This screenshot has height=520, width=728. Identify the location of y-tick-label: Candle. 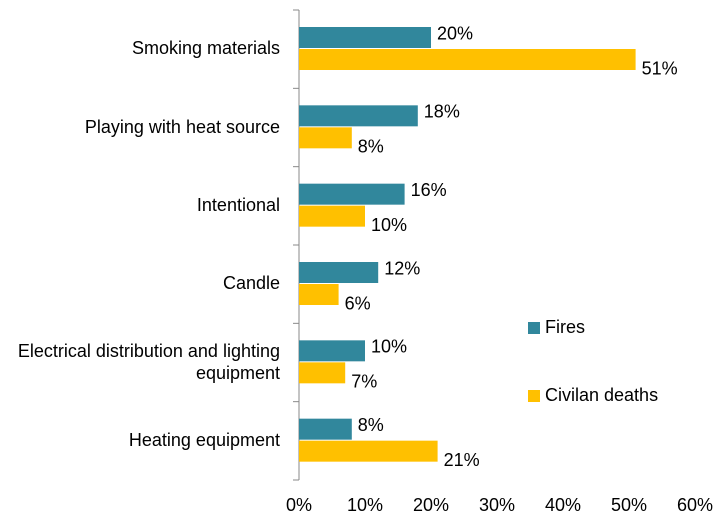
(251, 283).